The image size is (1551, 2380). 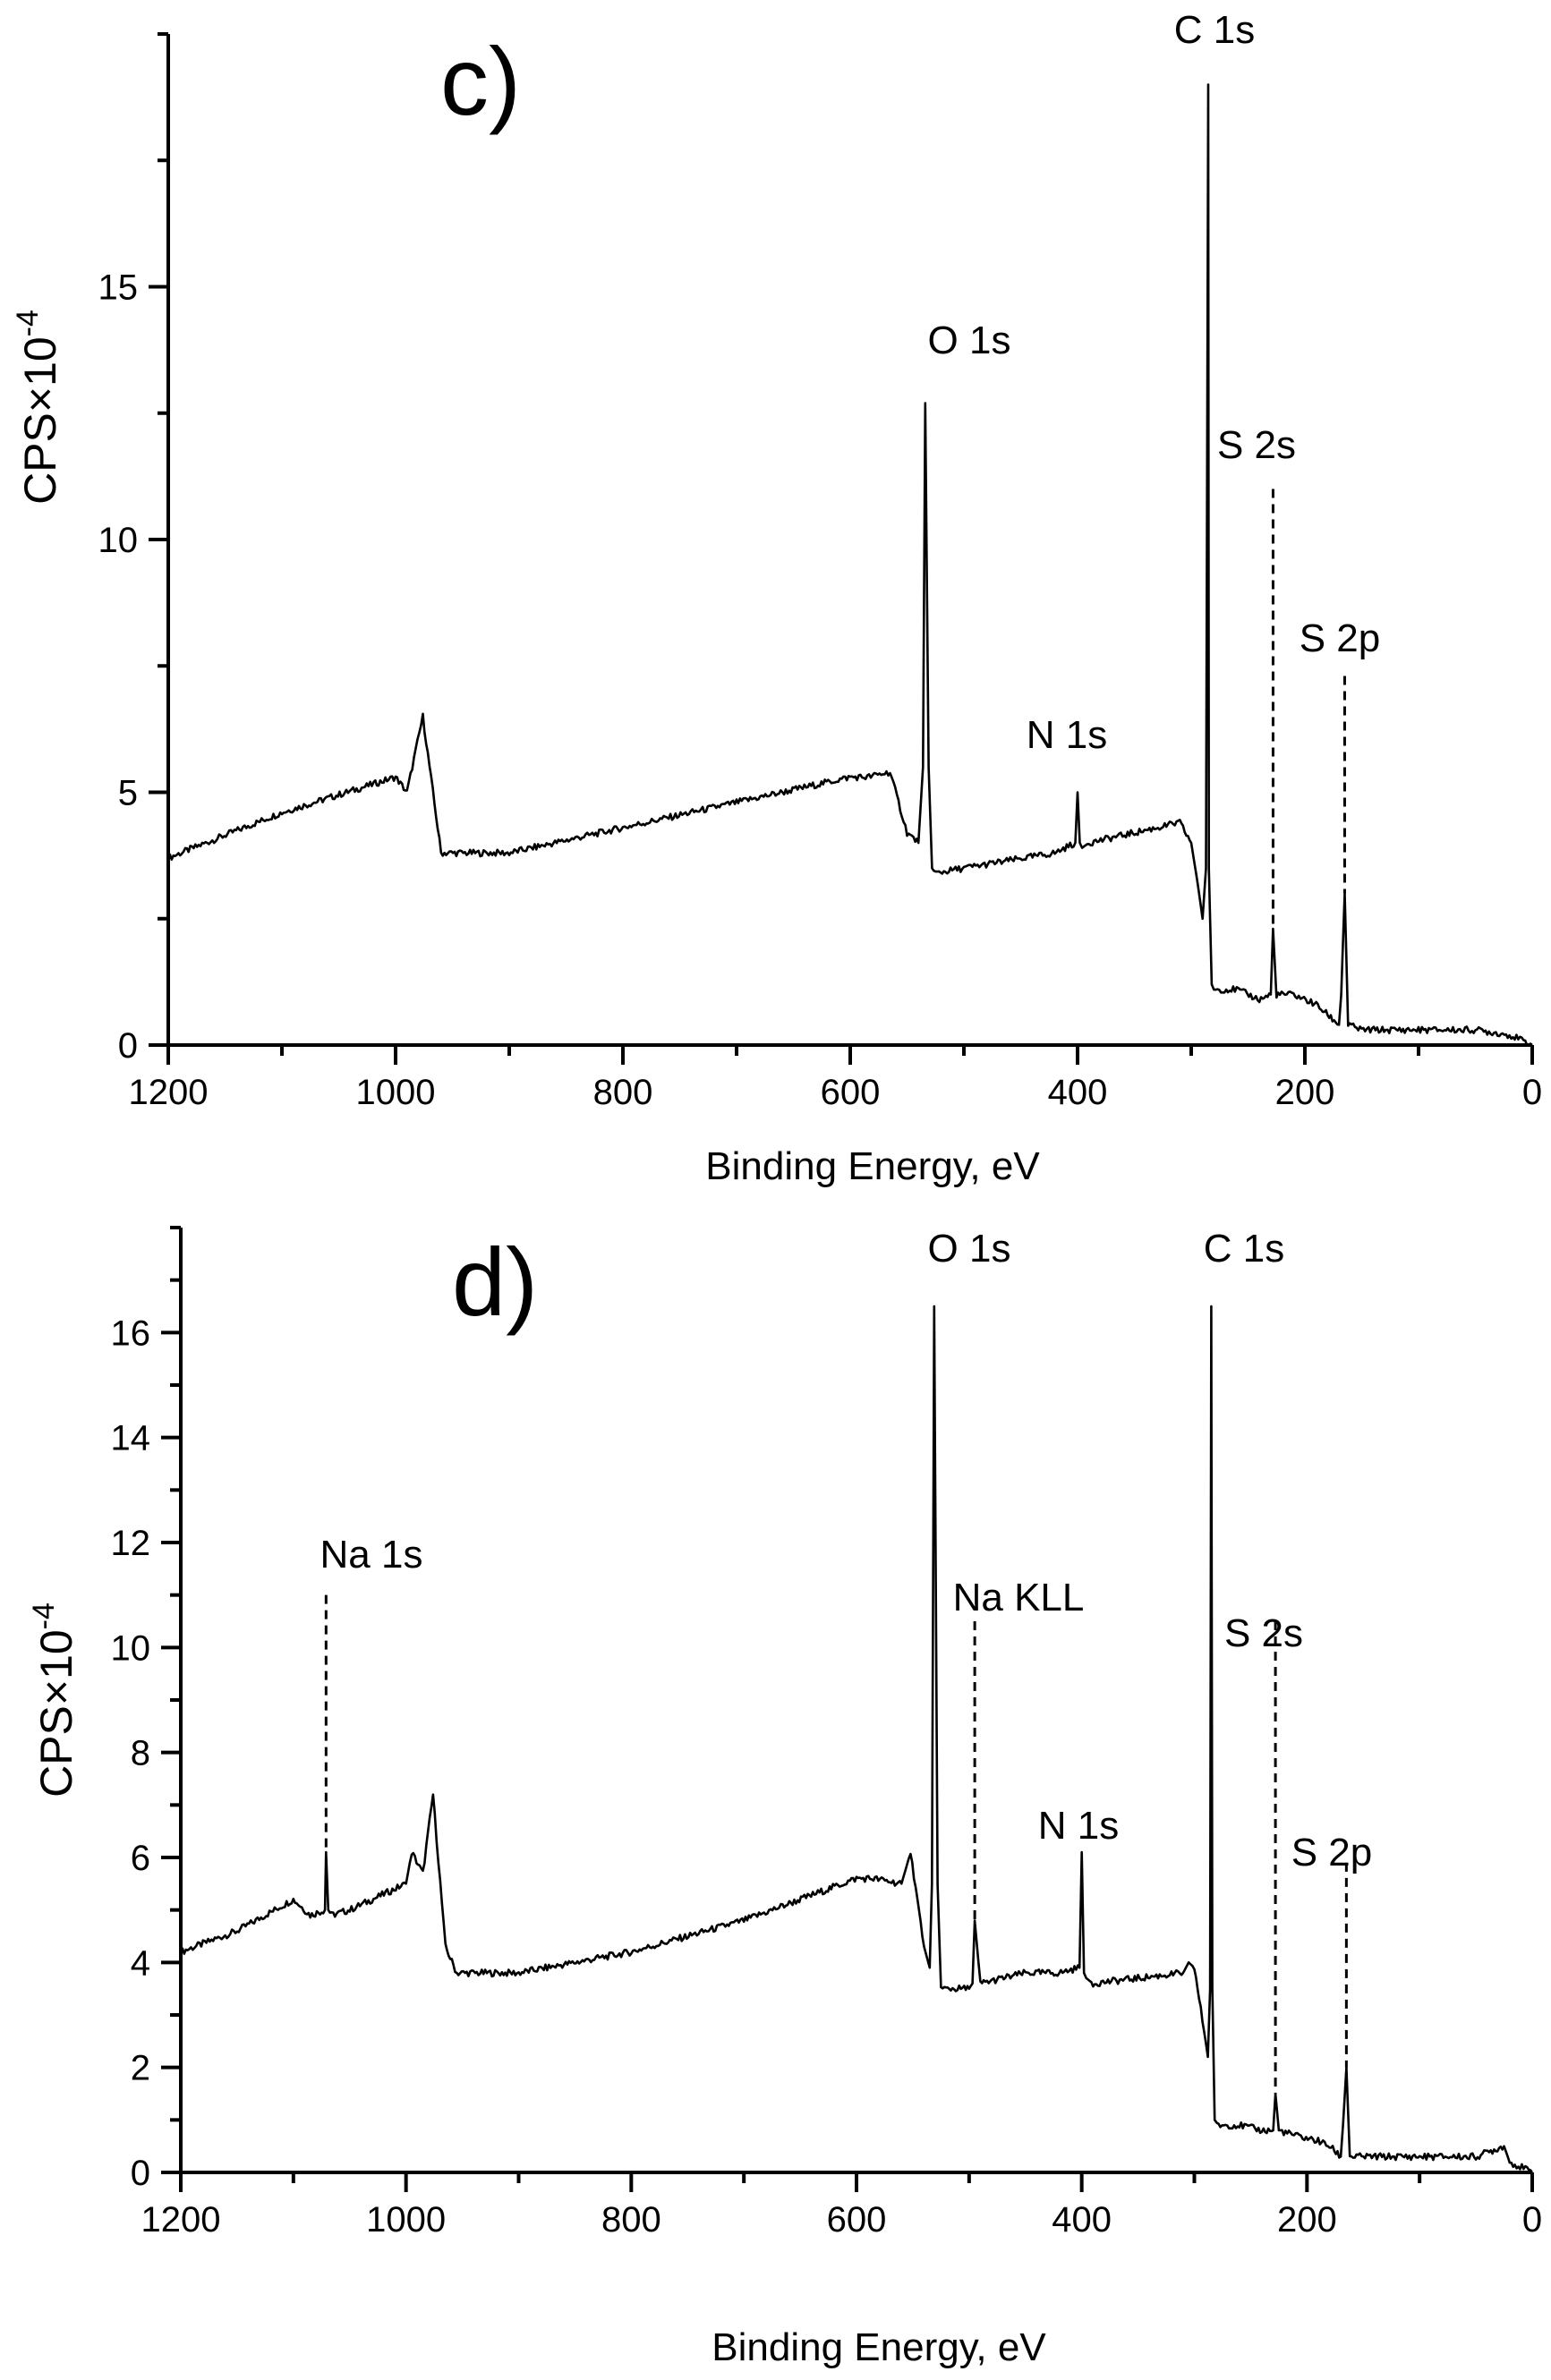 I want to click on y-tick-label: 4, so click(x=140, y=1963).